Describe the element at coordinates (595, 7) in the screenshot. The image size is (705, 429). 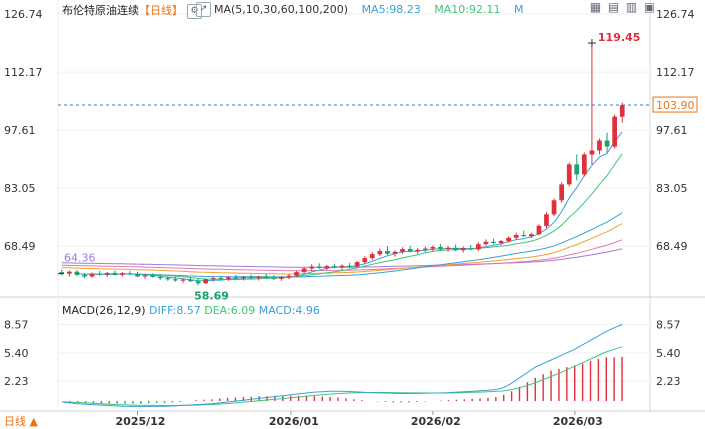
I see `grid-icon: ▦` at that location.